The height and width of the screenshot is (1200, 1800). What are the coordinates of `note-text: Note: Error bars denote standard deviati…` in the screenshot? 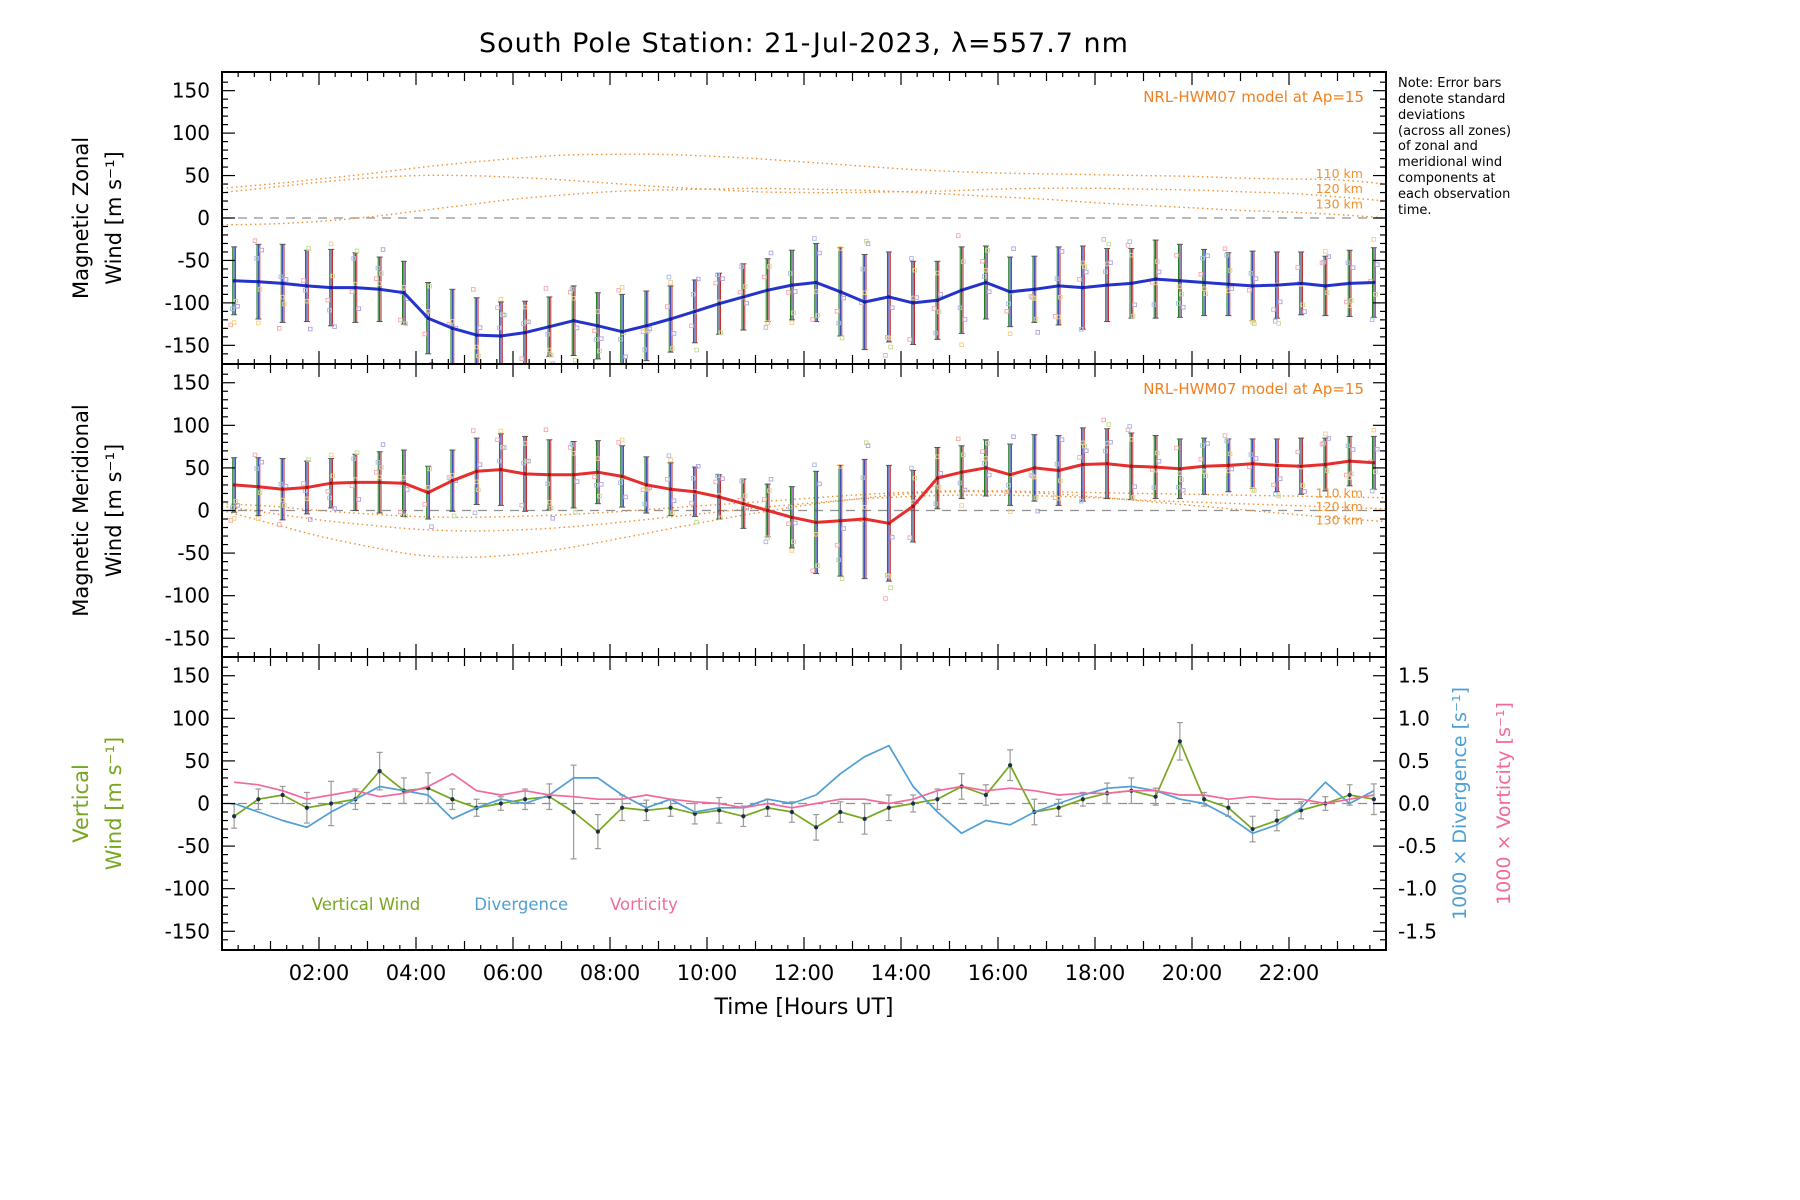 It's located at (1455, 147).